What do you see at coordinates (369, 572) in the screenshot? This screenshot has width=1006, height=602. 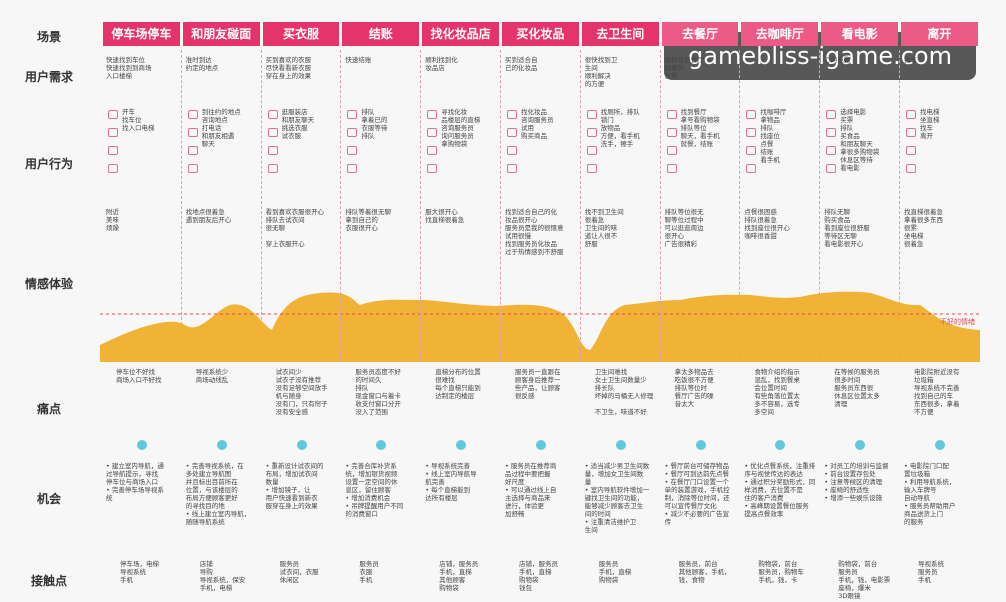 I see `touchpoint-text: 服务员 衣服 手机` at bounding box center [369, 572].